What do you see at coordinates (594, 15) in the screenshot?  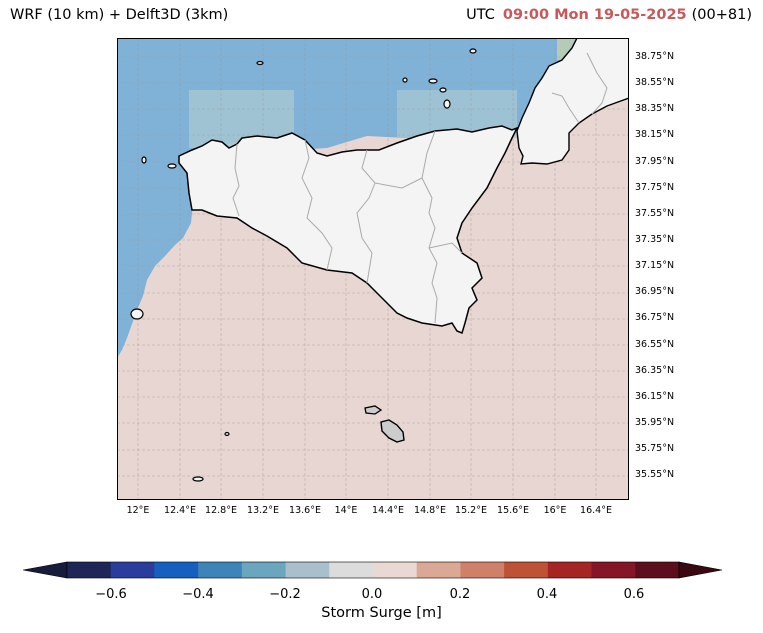 I see `forecast-datetime: 09:00 Mon 19-05-2025` at bounding box center [594, 15].